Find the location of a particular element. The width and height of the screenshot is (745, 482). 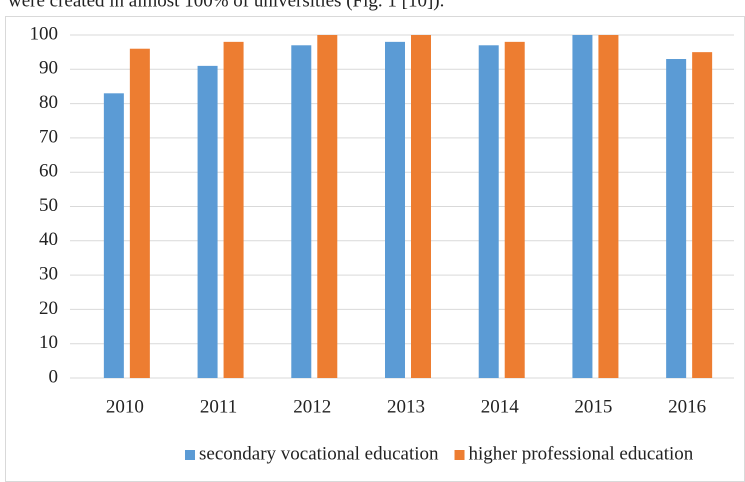

y-tick-label: 70 is located at coordinates (48, 136).